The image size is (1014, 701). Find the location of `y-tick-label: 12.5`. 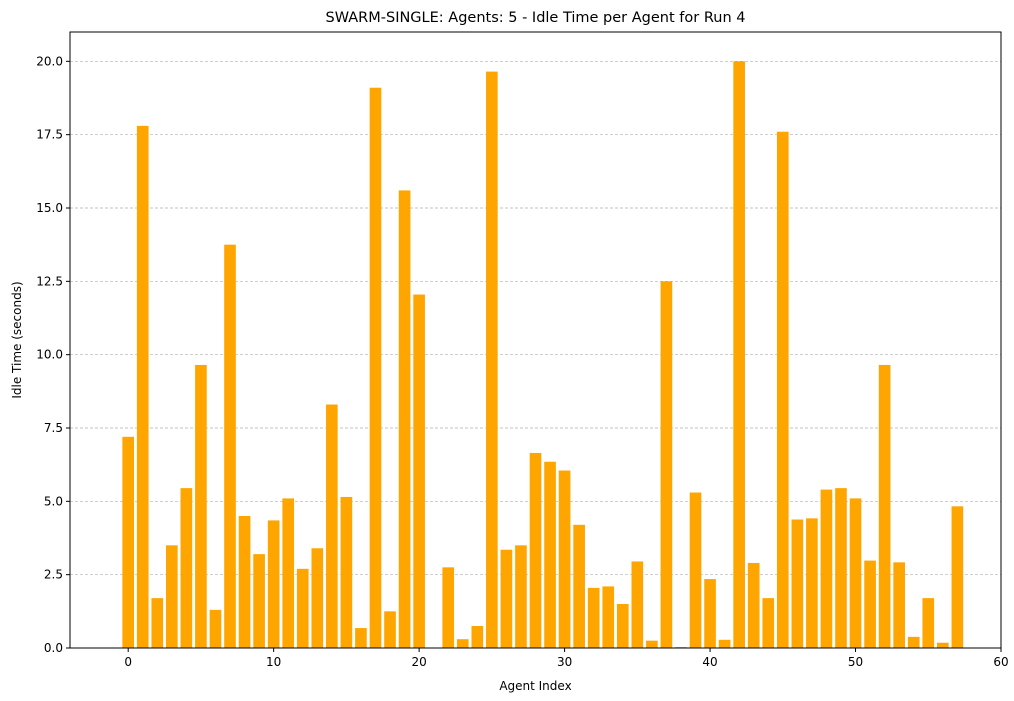

y-tick-label: 12.5 is located at coordinates (49, 281).